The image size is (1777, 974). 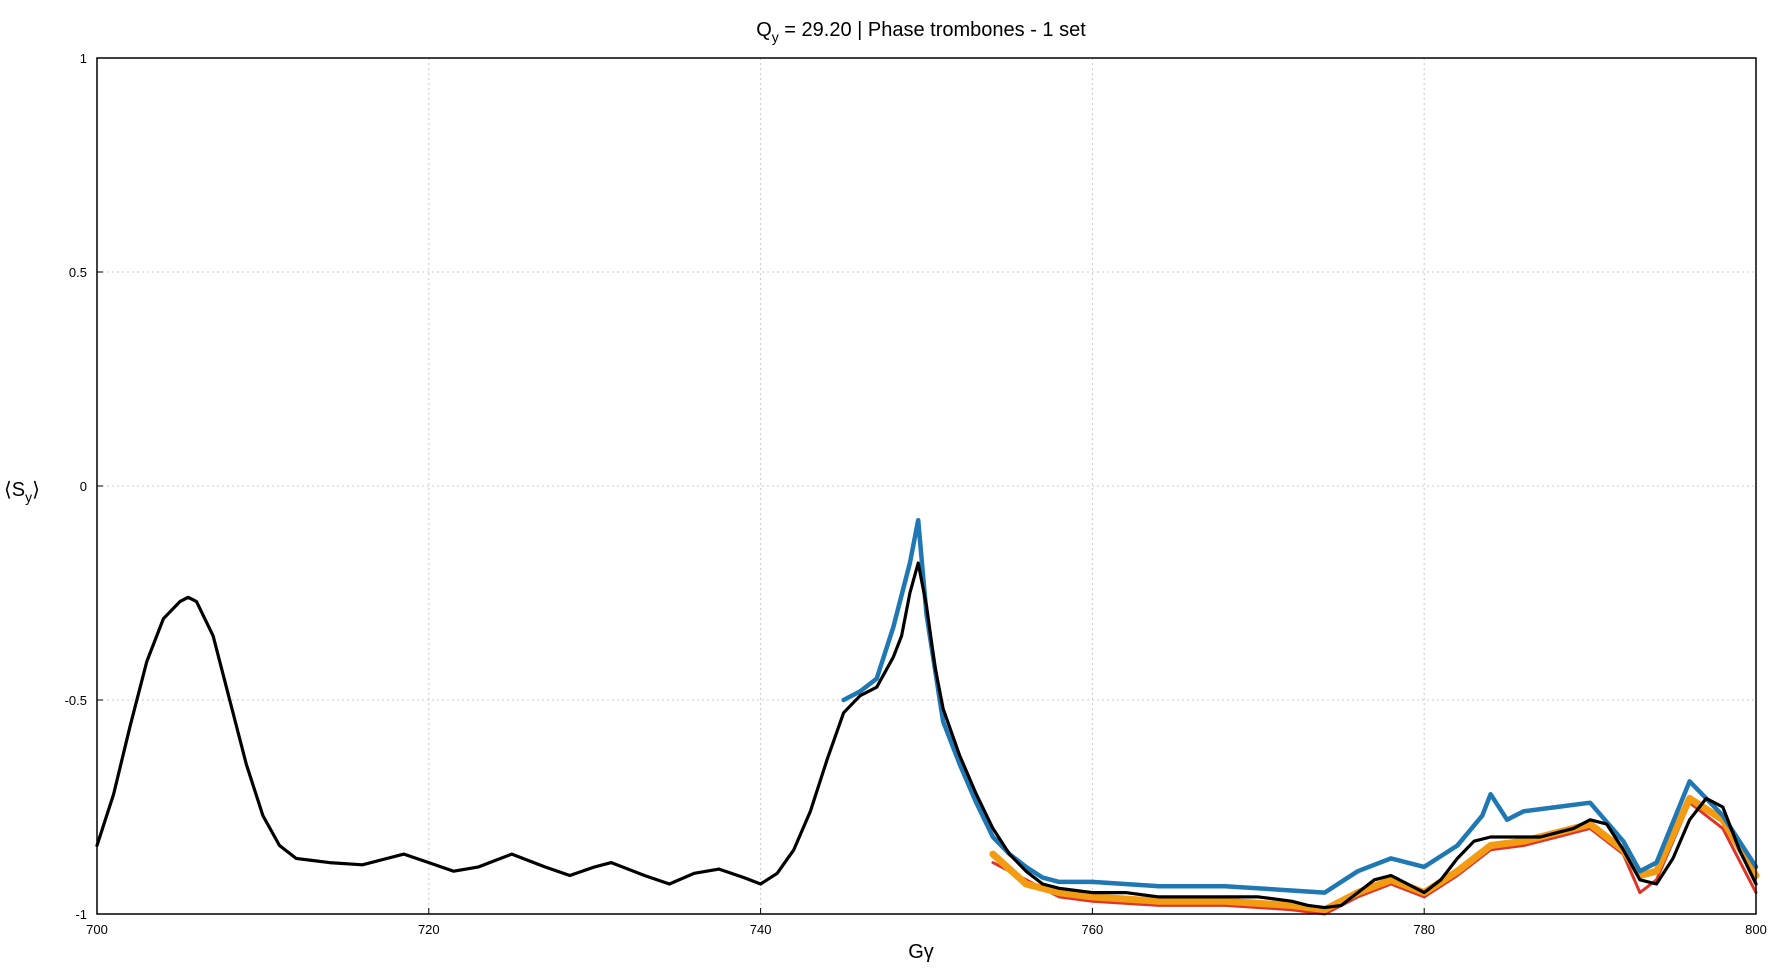 I want to click on series-line-orange, so click(x=1374, y=854).